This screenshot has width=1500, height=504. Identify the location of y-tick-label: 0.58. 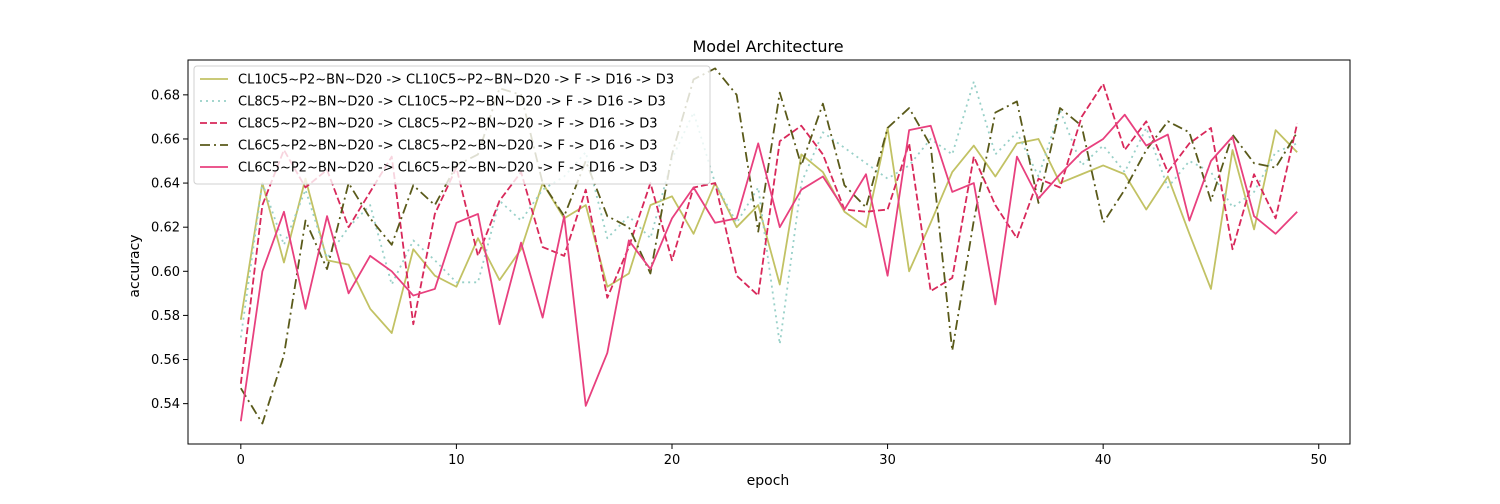
(165, 316).